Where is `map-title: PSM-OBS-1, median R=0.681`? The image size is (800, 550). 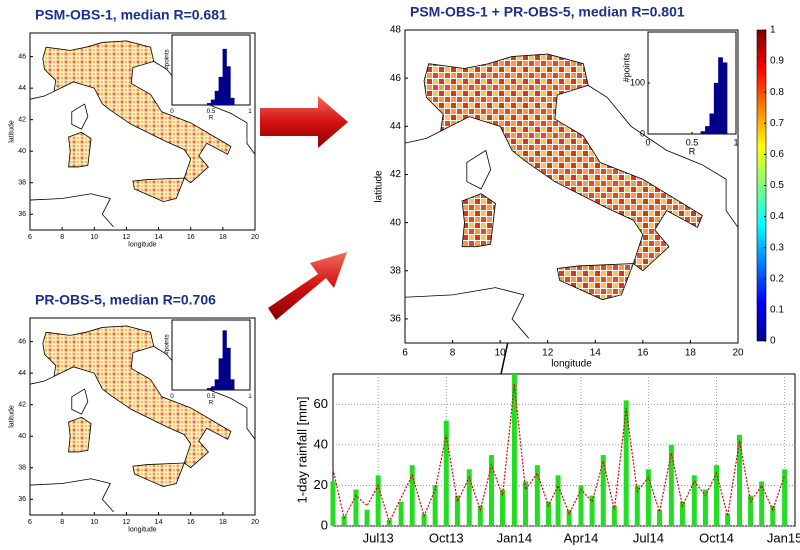
map-title: PSM-OBS-1, median R=0.681 is located at coordinates (131, 15).